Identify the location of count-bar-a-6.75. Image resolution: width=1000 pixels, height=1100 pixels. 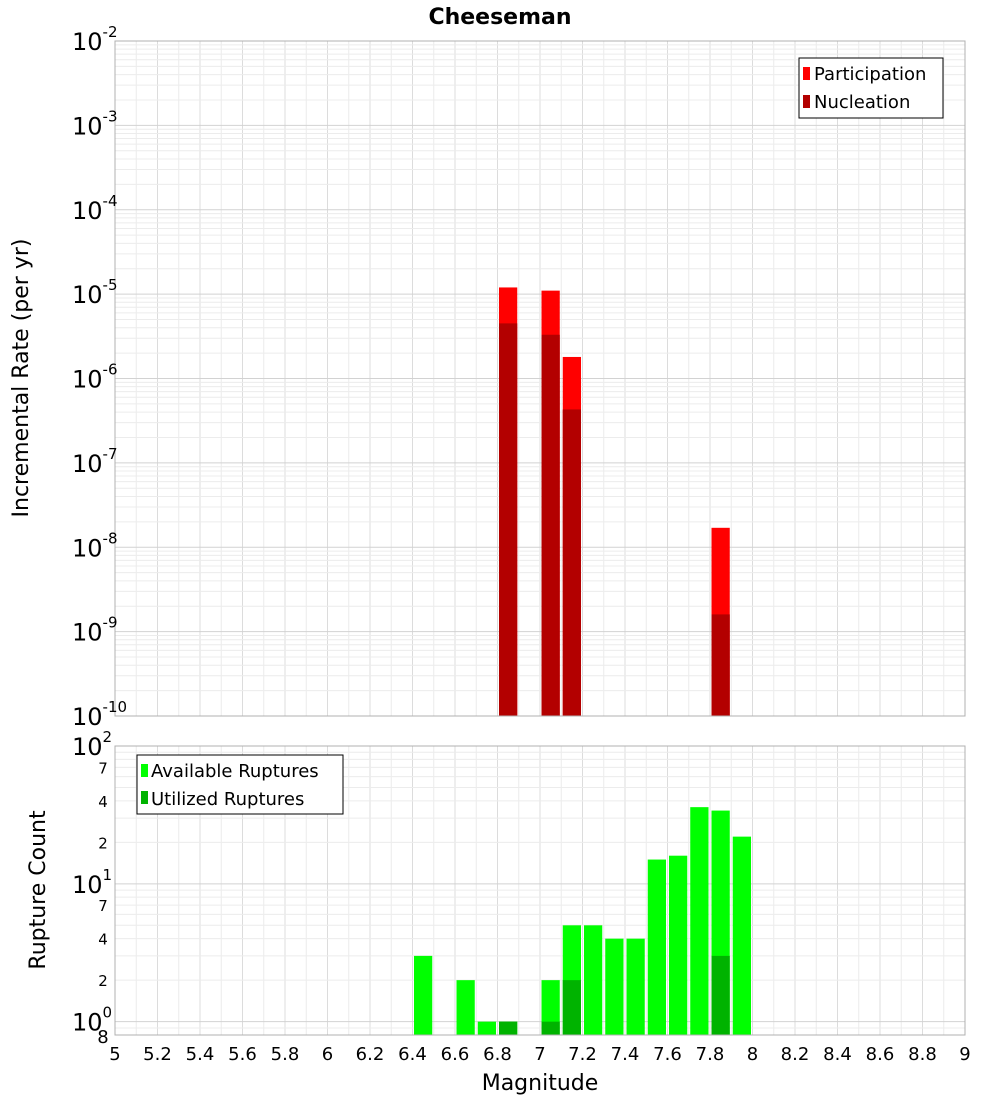
(486, 1028).